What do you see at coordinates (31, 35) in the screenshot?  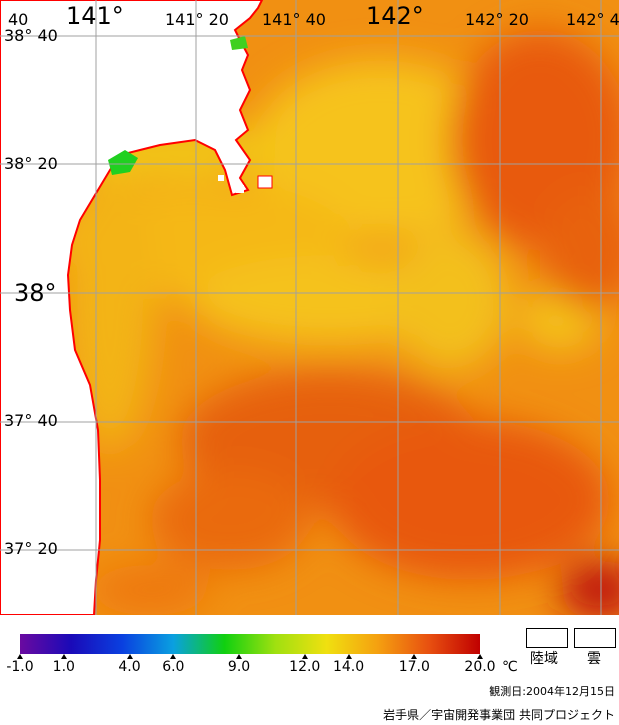 I see `lat-label-38-40: 38° 40` at bounding box center [31, 35].